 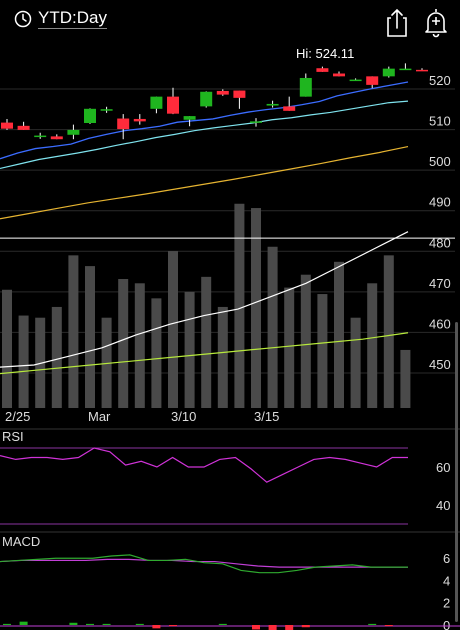 I want to click on price-axis-tick: 520, so click(x=440, y=80).